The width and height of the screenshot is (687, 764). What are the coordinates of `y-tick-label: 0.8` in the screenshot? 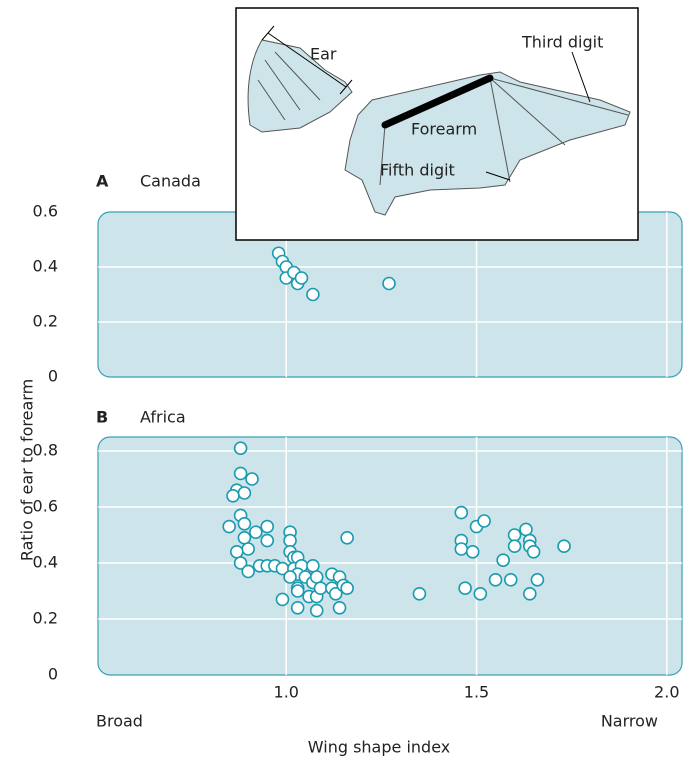 It's located at (45, 450).